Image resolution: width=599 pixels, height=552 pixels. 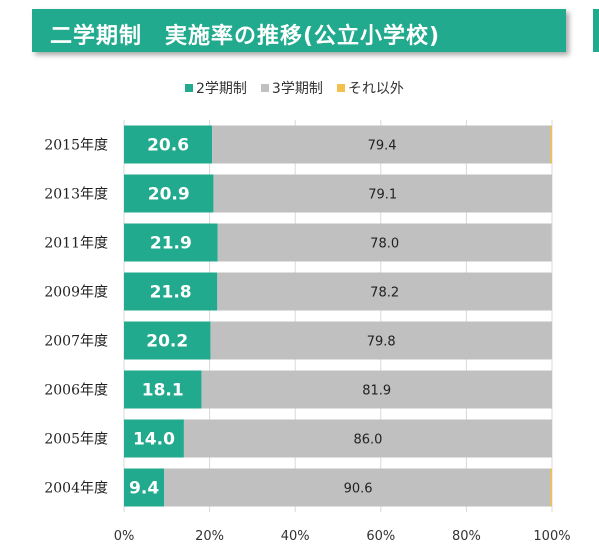 I want to click on data-label-2gakki: 21.9, so click(x=171, y=244).